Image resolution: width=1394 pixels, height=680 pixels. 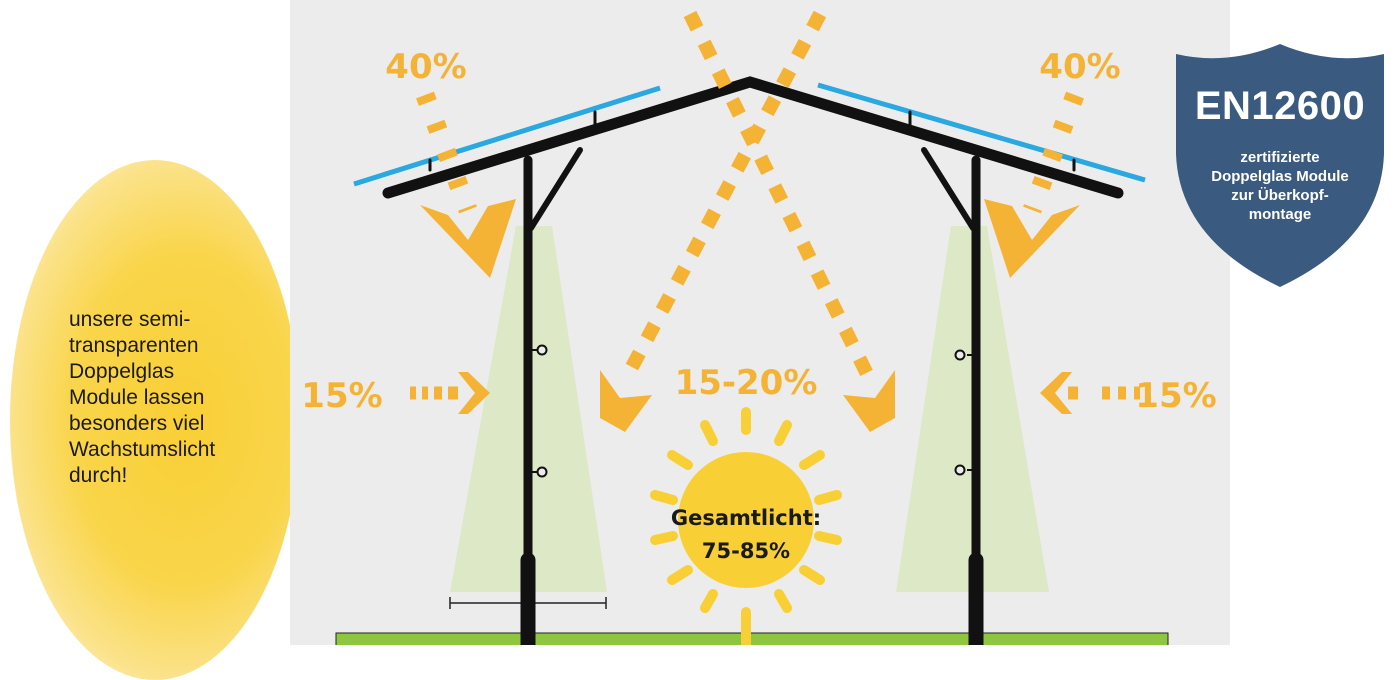 What do you see at coordinates (341, 396) in the screenshot?
I see `label-side-left-percent: 15%` at bounding box center [341, 396].